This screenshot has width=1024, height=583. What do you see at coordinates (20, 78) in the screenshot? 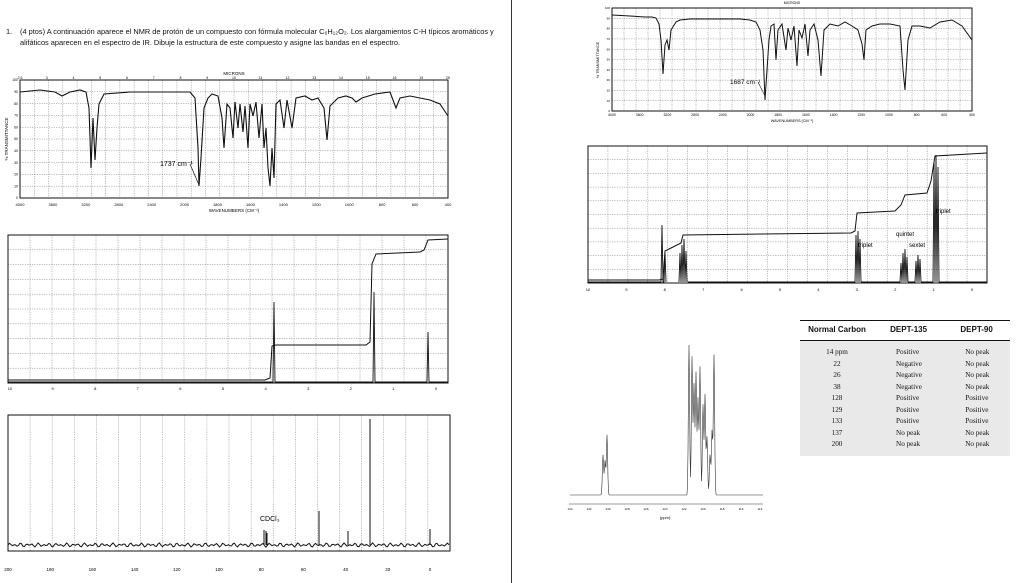
I see `tick-label: 2.5` at bounding box center [20, 78].